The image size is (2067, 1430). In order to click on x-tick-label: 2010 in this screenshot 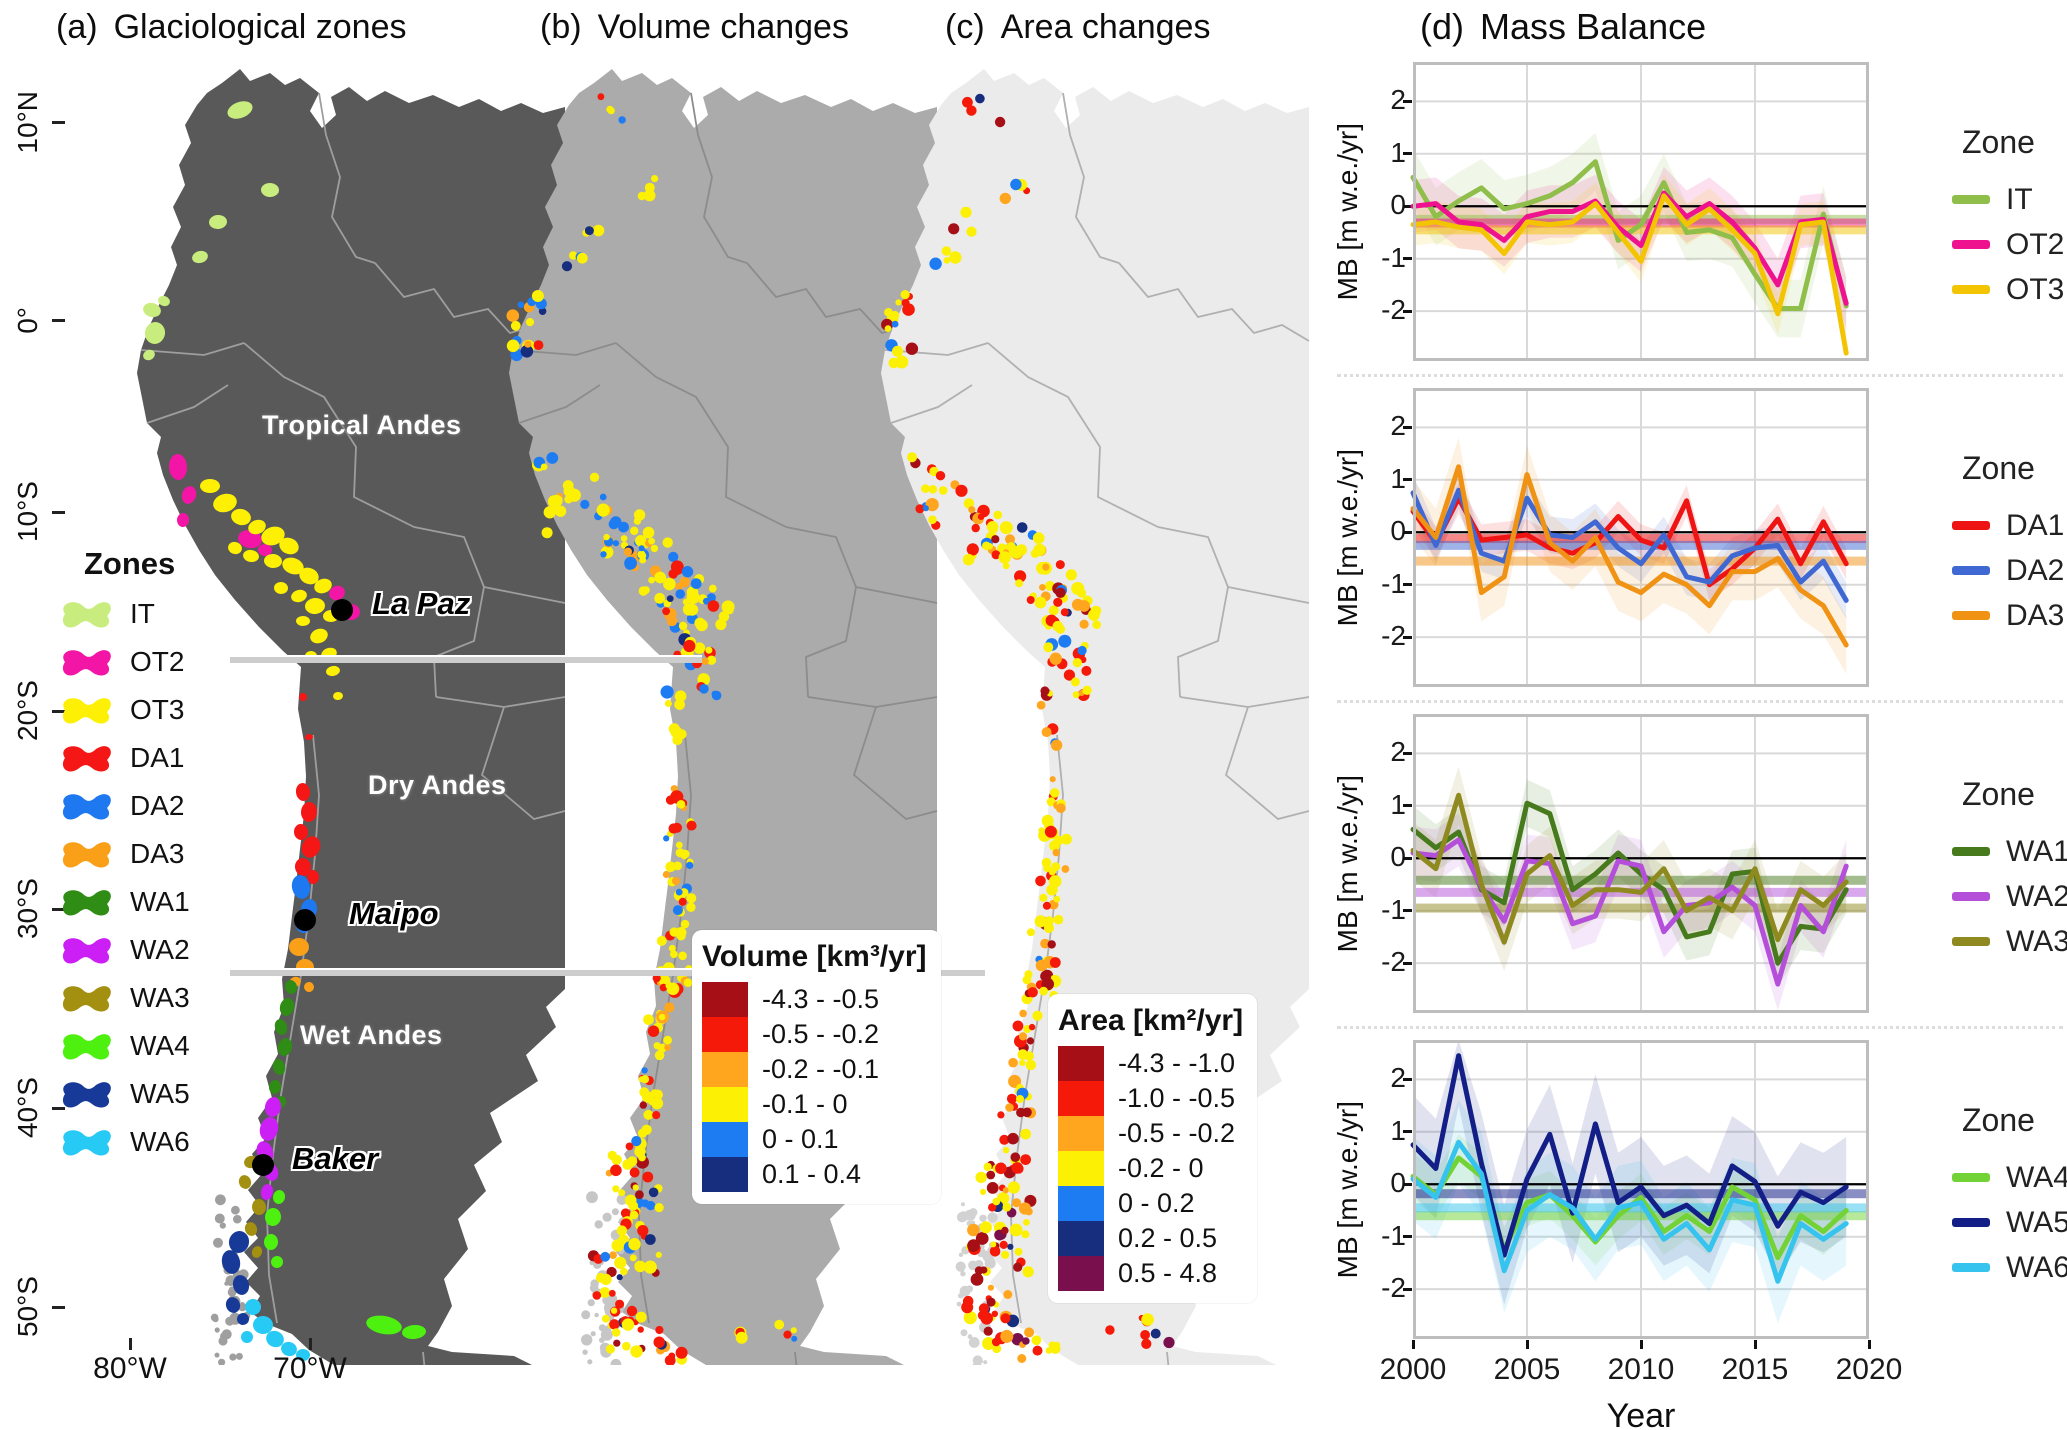, I will do `click(1641, 1369)`.